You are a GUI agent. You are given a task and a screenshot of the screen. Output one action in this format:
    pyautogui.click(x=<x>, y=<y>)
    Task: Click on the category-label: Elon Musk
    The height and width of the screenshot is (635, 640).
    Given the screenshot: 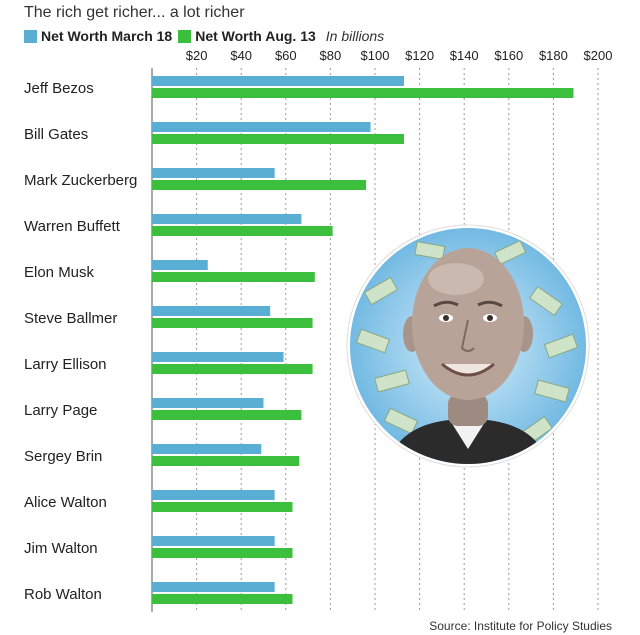 What is the action you would take?
    pyautogui.click(x=59, y=272)
    